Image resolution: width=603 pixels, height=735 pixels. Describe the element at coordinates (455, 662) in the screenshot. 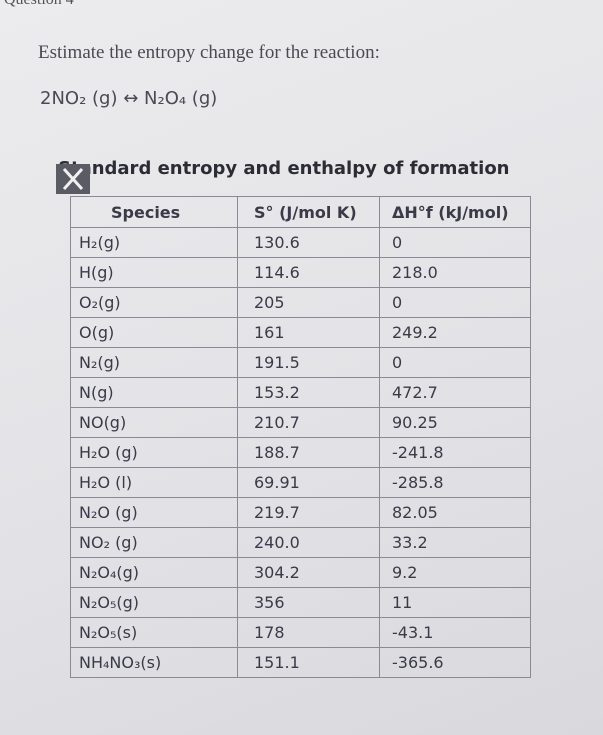

I see `table-cell: -365.6` at that location.